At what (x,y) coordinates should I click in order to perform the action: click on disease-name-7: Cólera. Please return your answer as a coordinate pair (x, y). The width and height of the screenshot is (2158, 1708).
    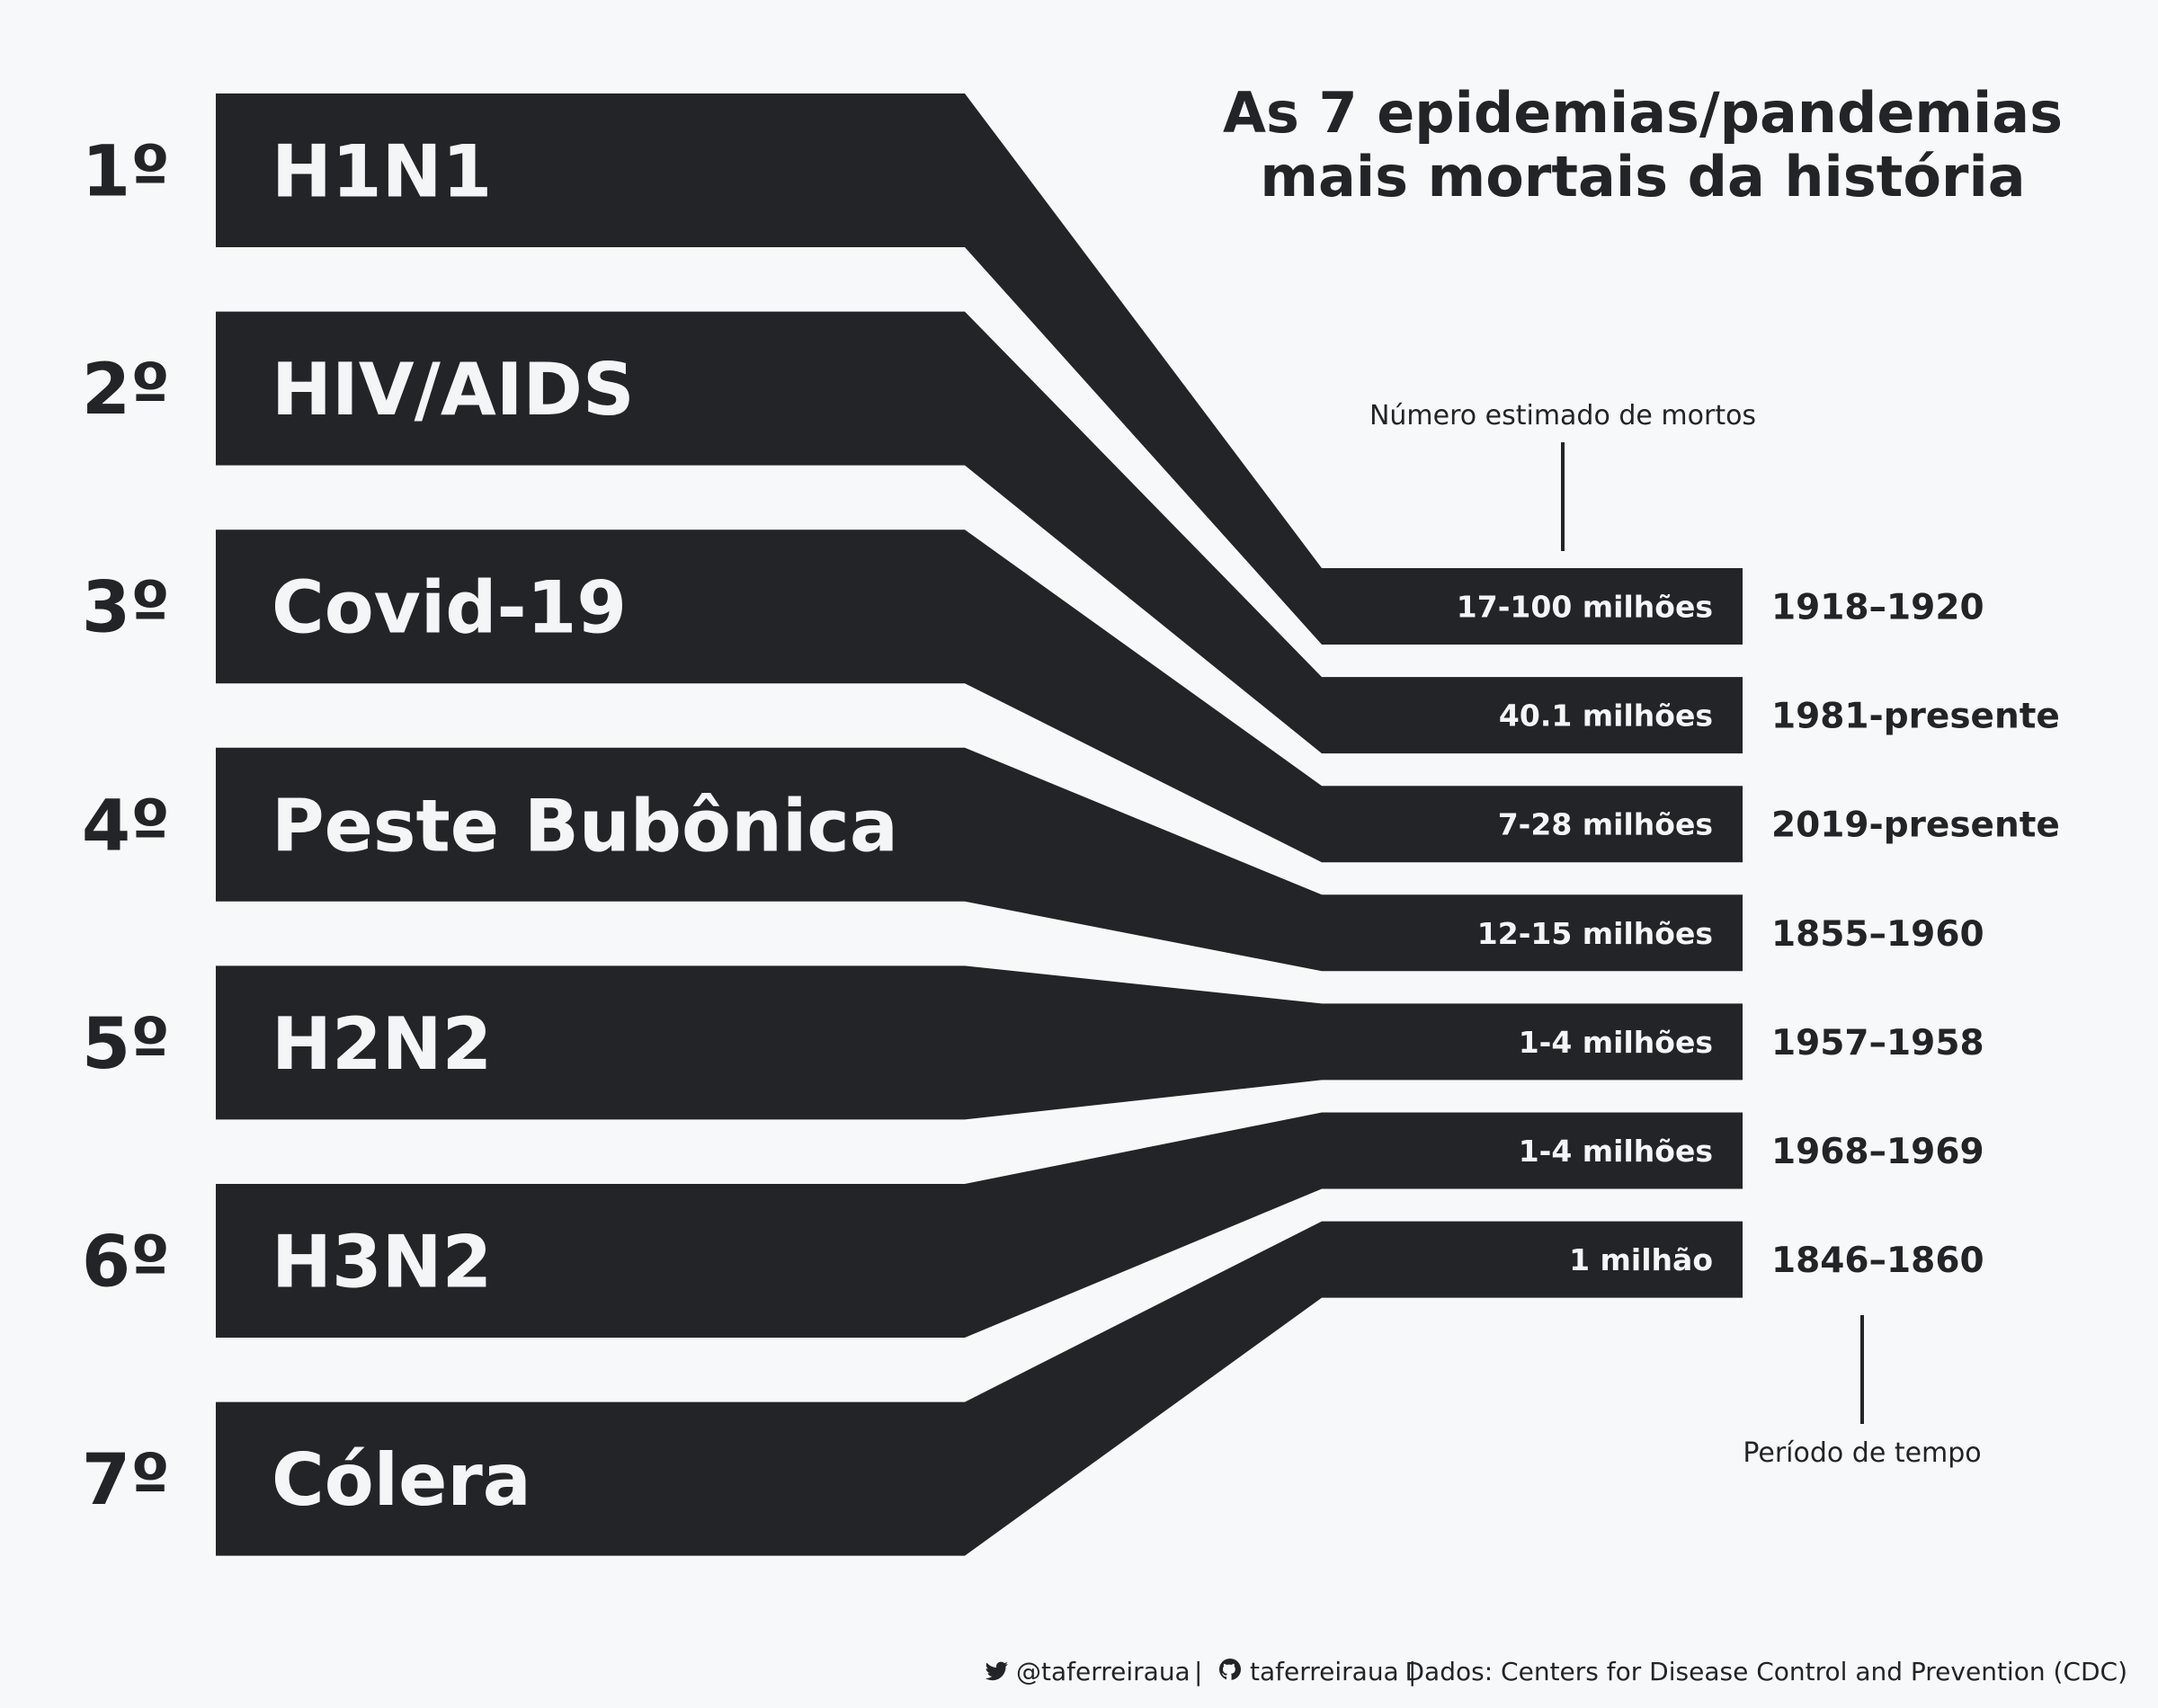
    Looking at the image, I should click on (401, 1480).